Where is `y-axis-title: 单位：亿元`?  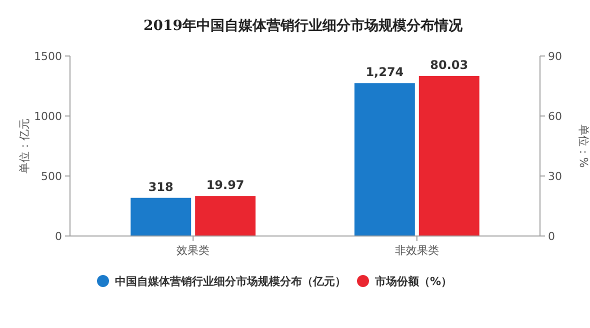
y-axis-title: 单位：亿元 is located at coordinates (24, 146).